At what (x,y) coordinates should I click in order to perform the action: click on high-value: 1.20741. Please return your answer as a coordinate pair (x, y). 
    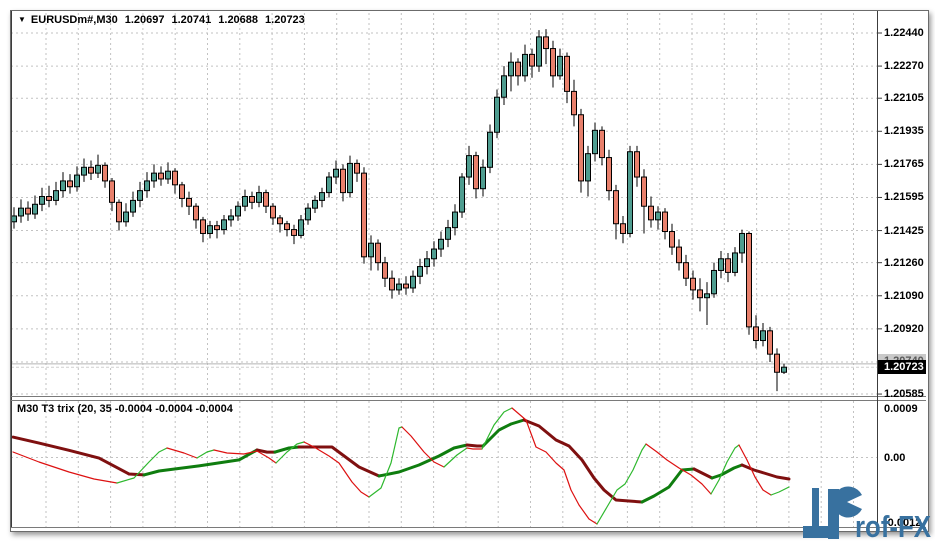
    Looking at the image, I should click on (191, 20).